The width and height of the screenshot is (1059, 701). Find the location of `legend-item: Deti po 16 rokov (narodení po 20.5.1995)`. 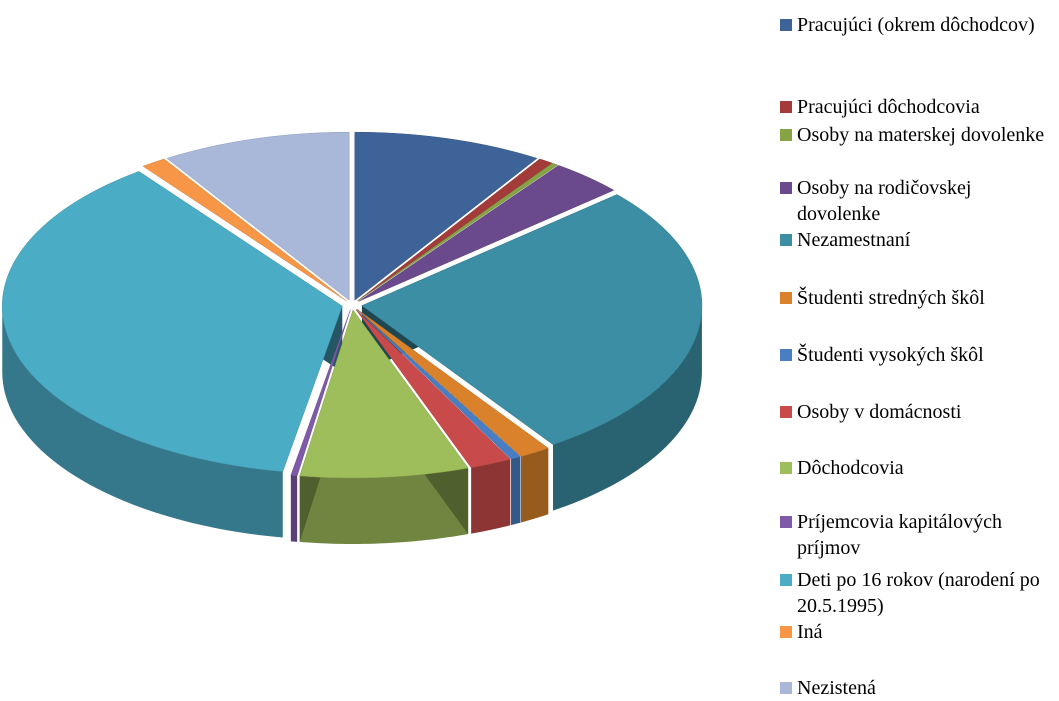

legend-item: Deti po 16 rokov (narodení po 20.5.1995) is located at coordinates (917, 593).